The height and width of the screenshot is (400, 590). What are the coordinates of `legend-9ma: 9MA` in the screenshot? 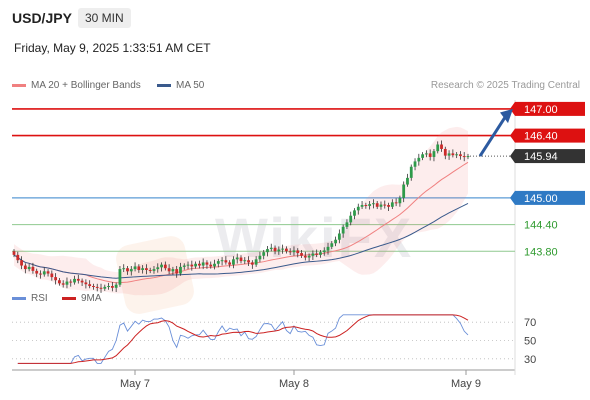 It's located at (82, 298).